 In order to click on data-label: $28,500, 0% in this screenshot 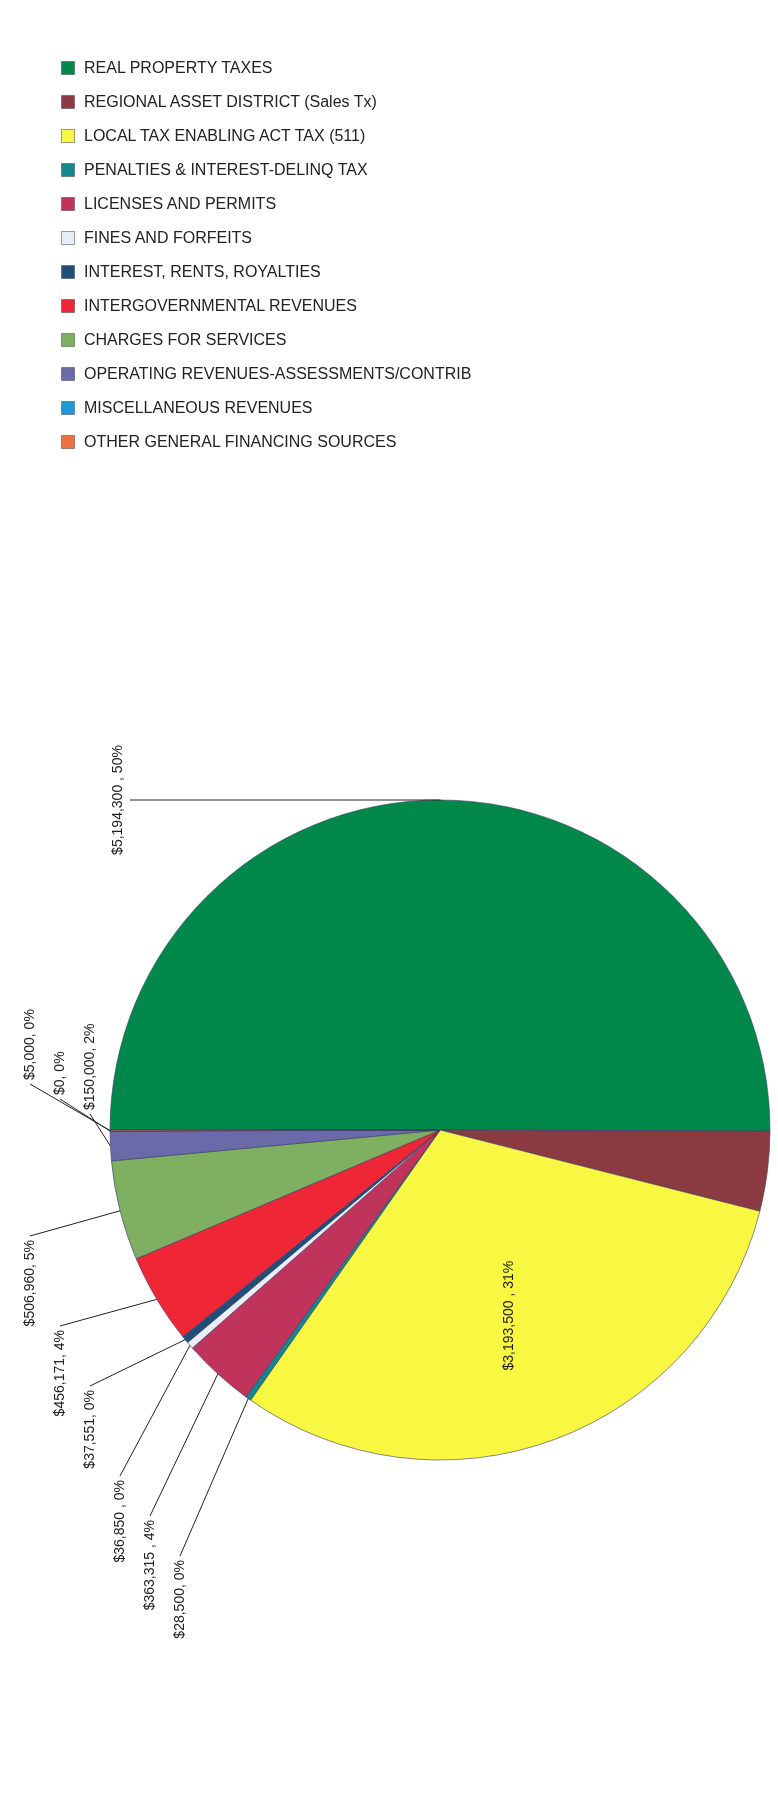, I will do `click(179, 1599)`.